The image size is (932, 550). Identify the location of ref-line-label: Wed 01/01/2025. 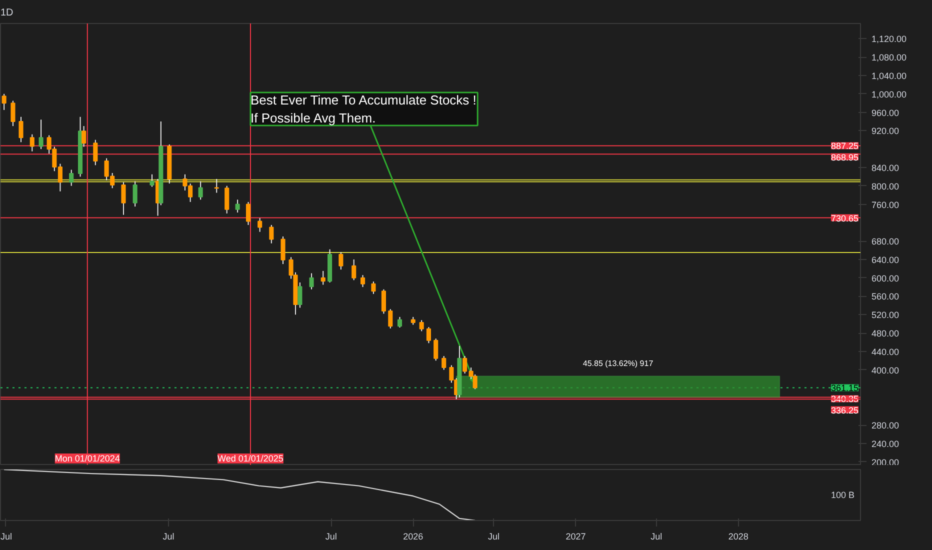
(251, 459).